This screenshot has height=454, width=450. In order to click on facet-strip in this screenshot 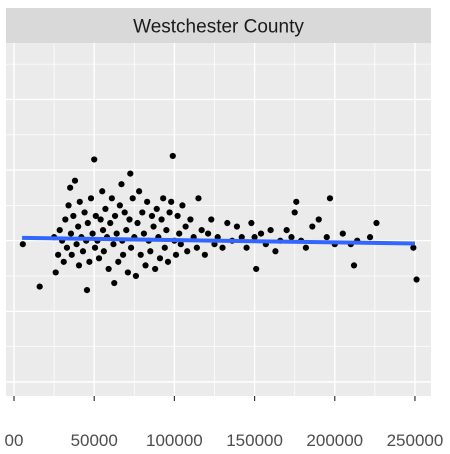, I will do `click(218, 25)`.